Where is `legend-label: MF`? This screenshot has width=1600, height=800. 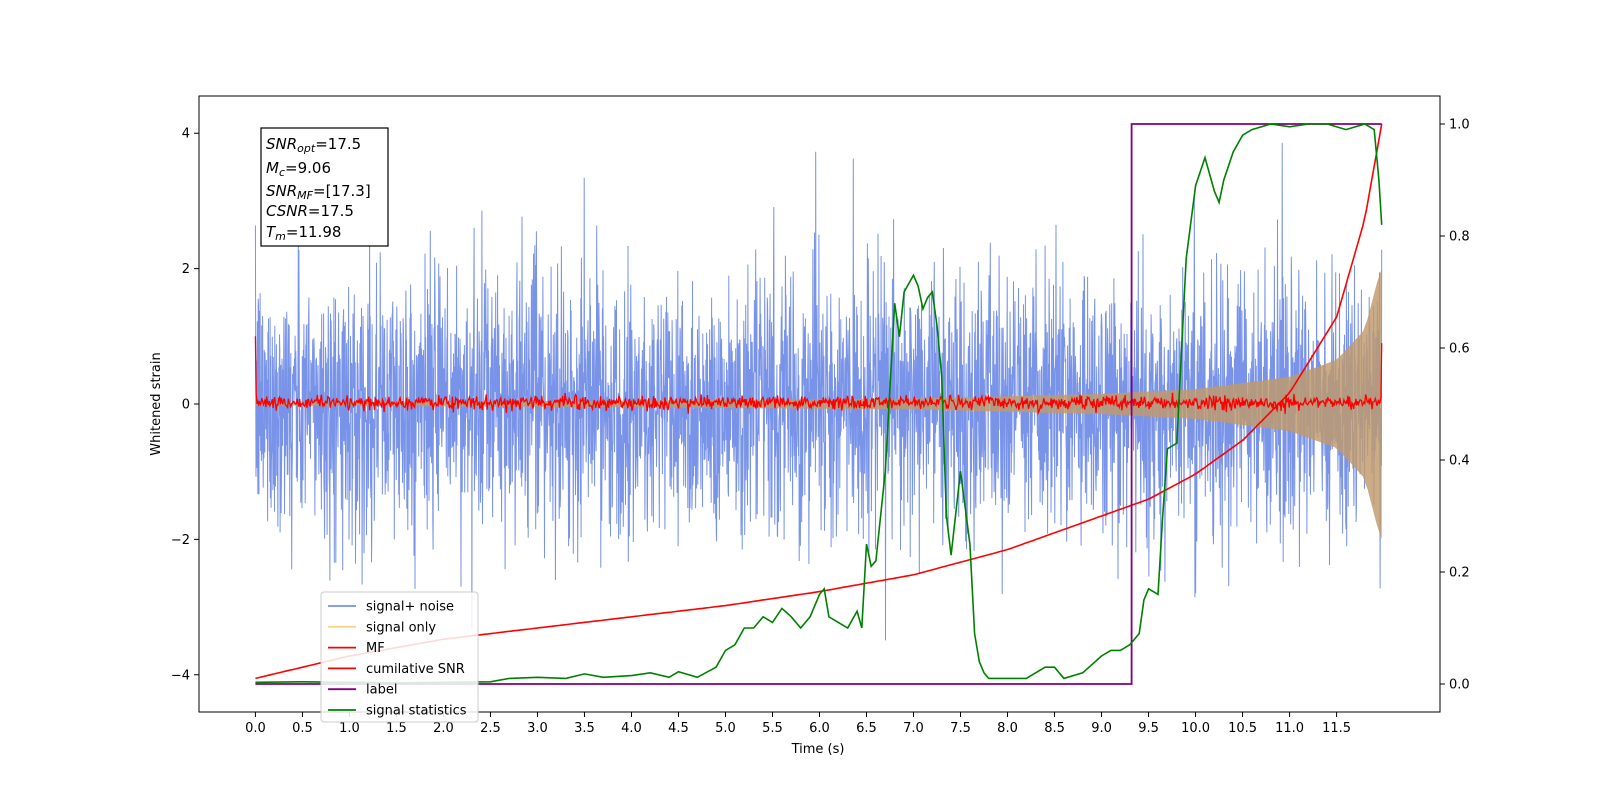
legend-label: MF is located at coordinates (375, 648).